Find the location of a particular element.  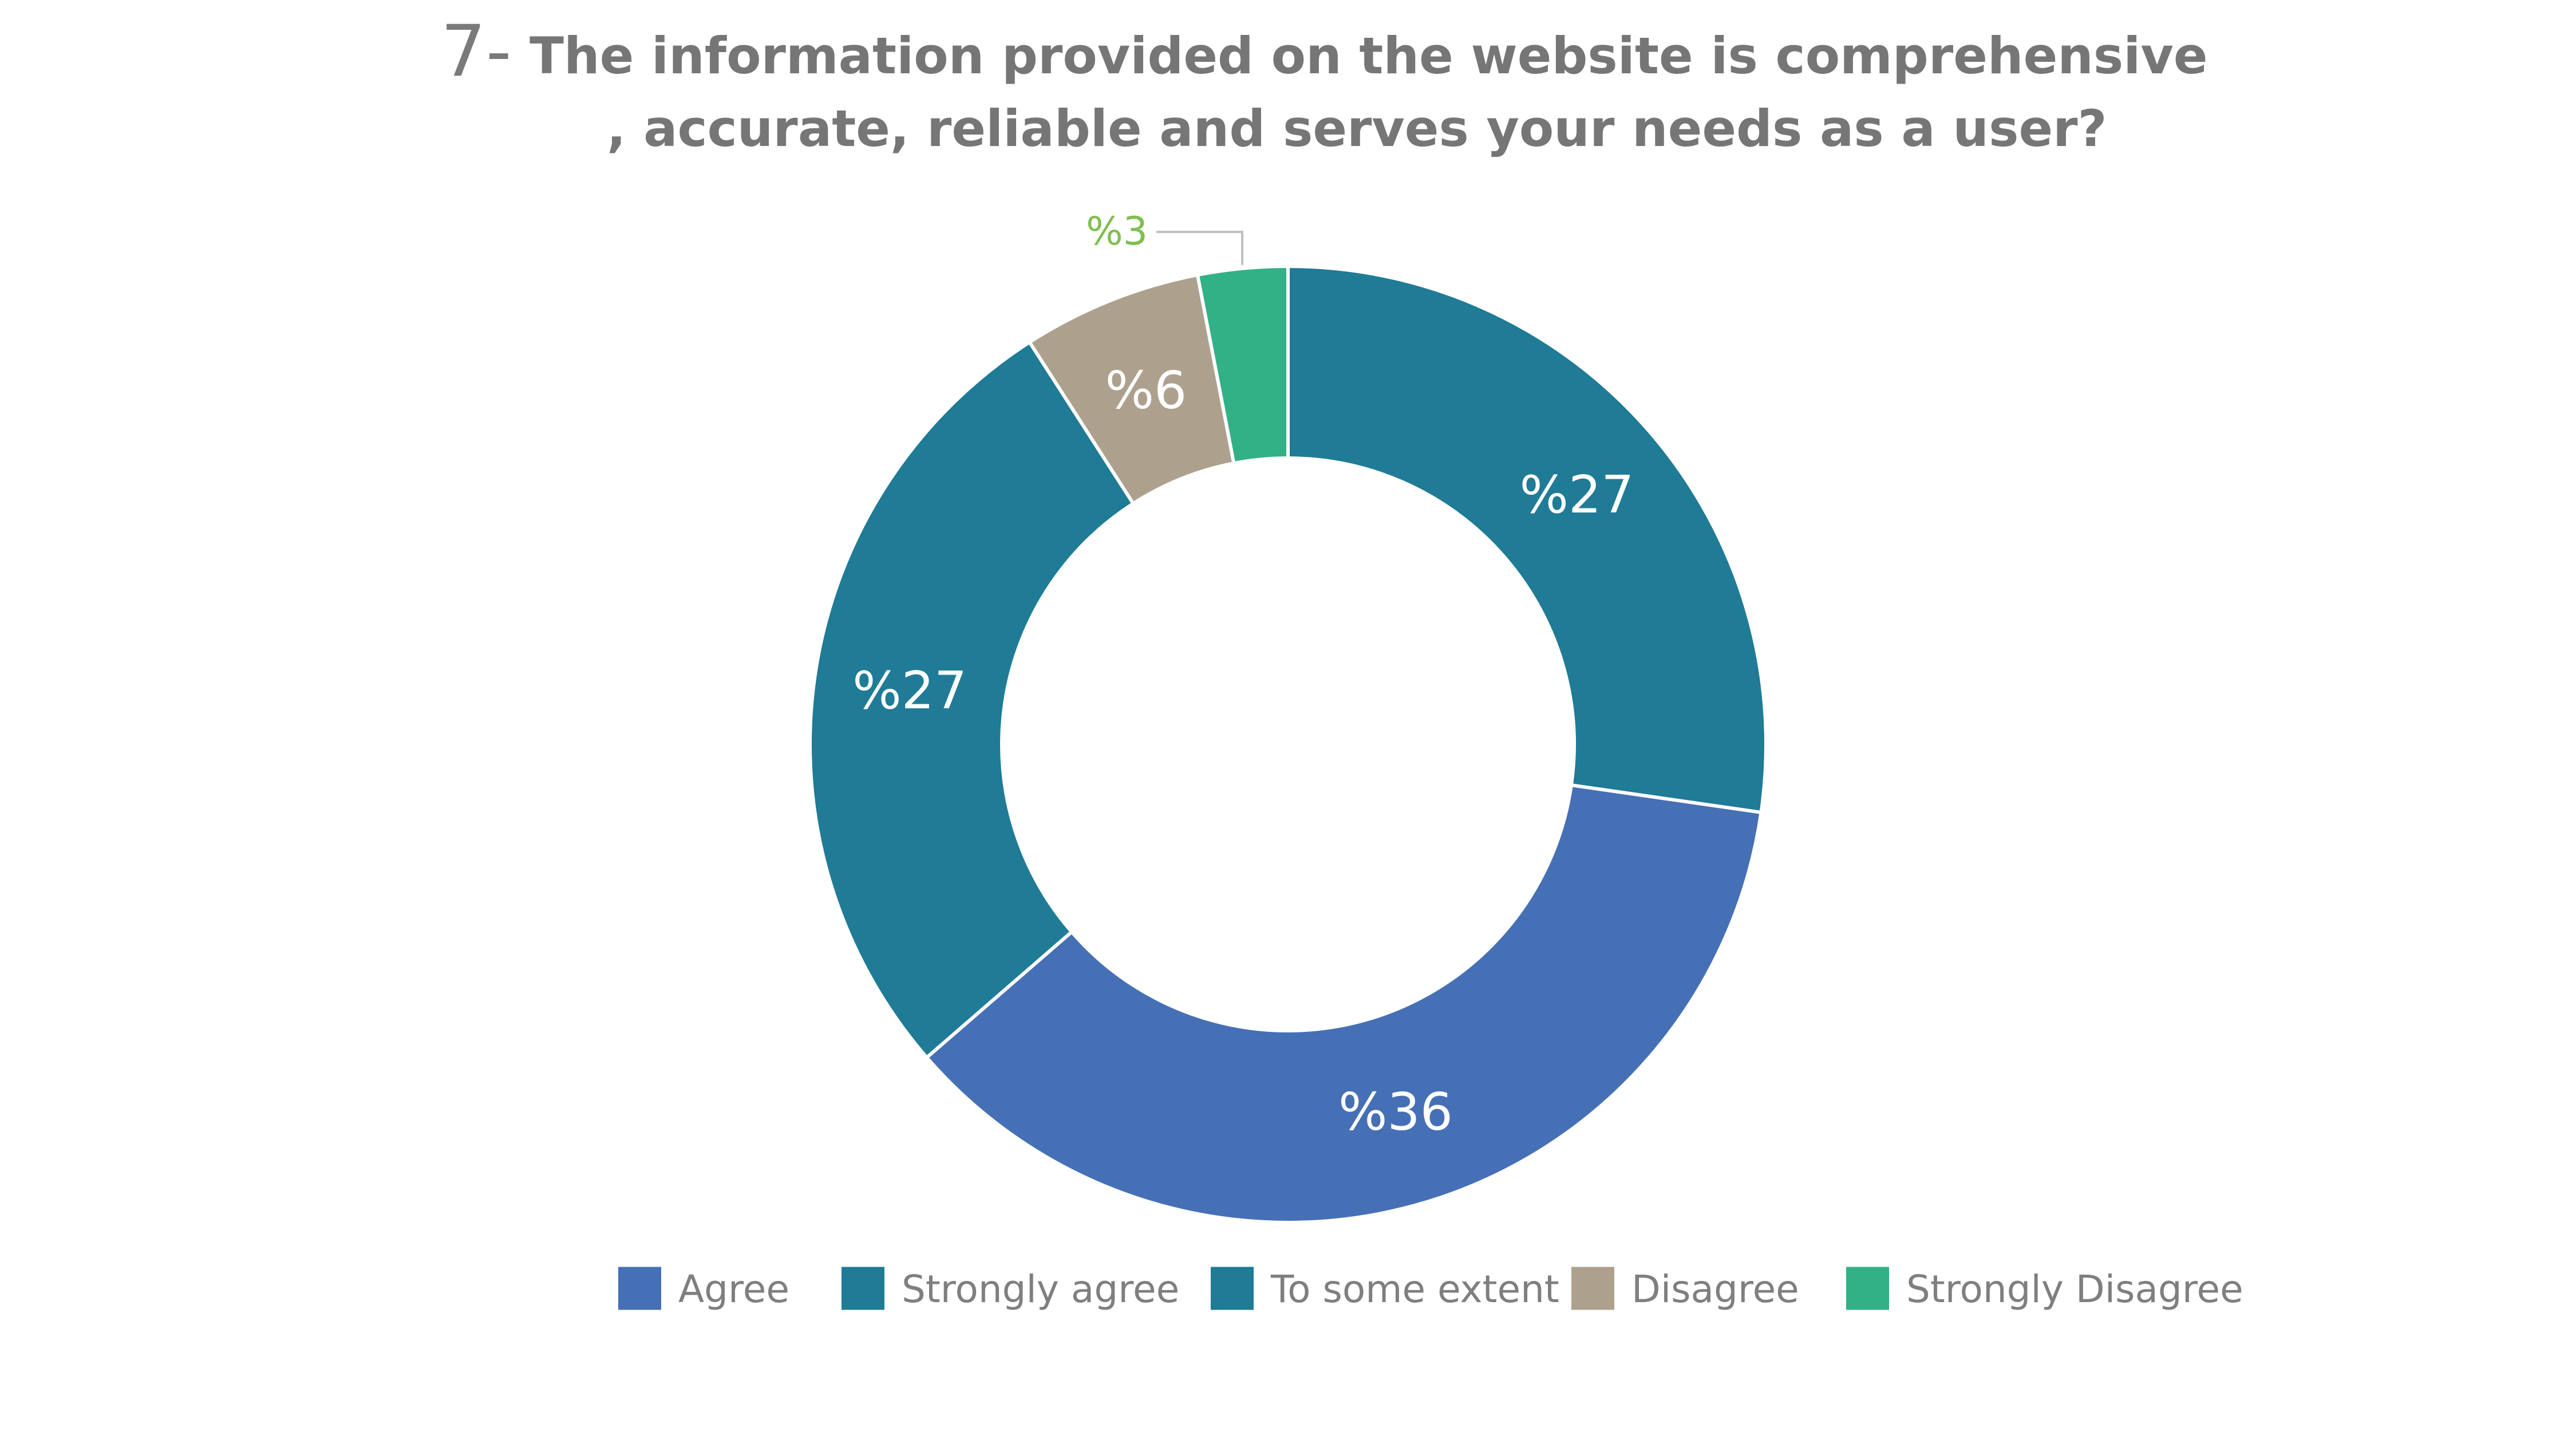

slice-strongly-agree is located at coordinates (1527, 539).